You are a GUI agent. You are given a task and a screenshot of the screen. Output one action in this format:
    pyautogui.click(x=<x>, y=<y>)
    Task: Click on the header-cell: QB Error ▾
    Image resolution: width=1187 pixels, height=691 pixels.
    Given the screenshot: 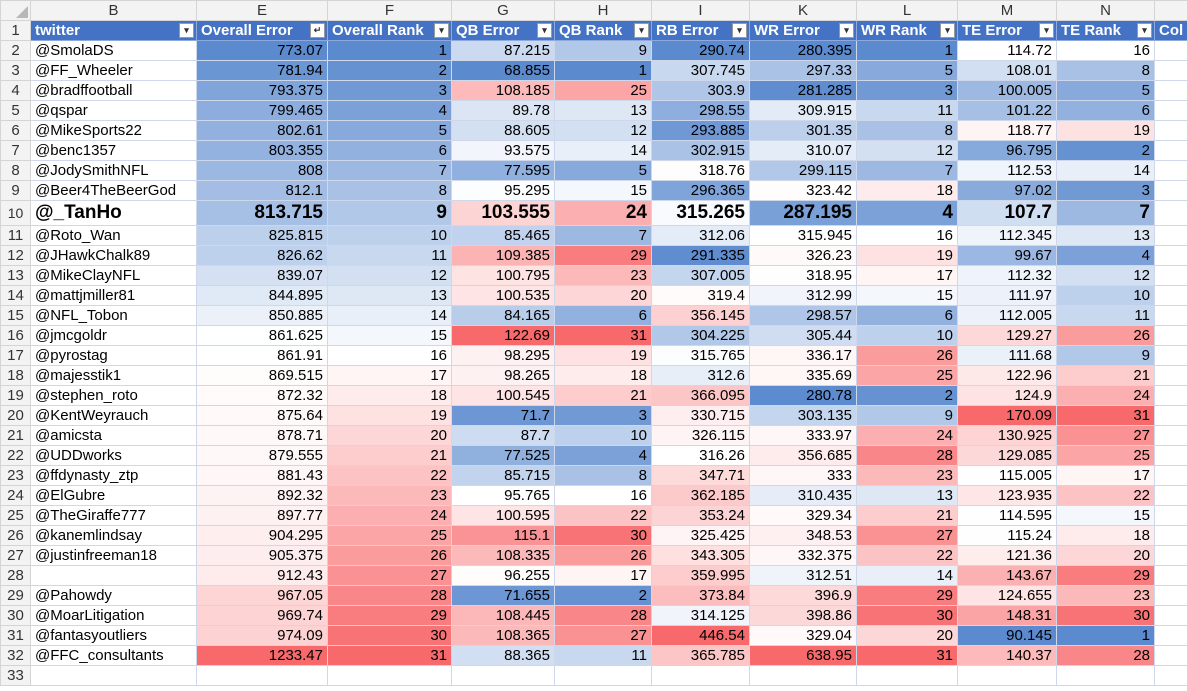 What is the action you would take?
    pyautogui.click(x=503, y=30)
    